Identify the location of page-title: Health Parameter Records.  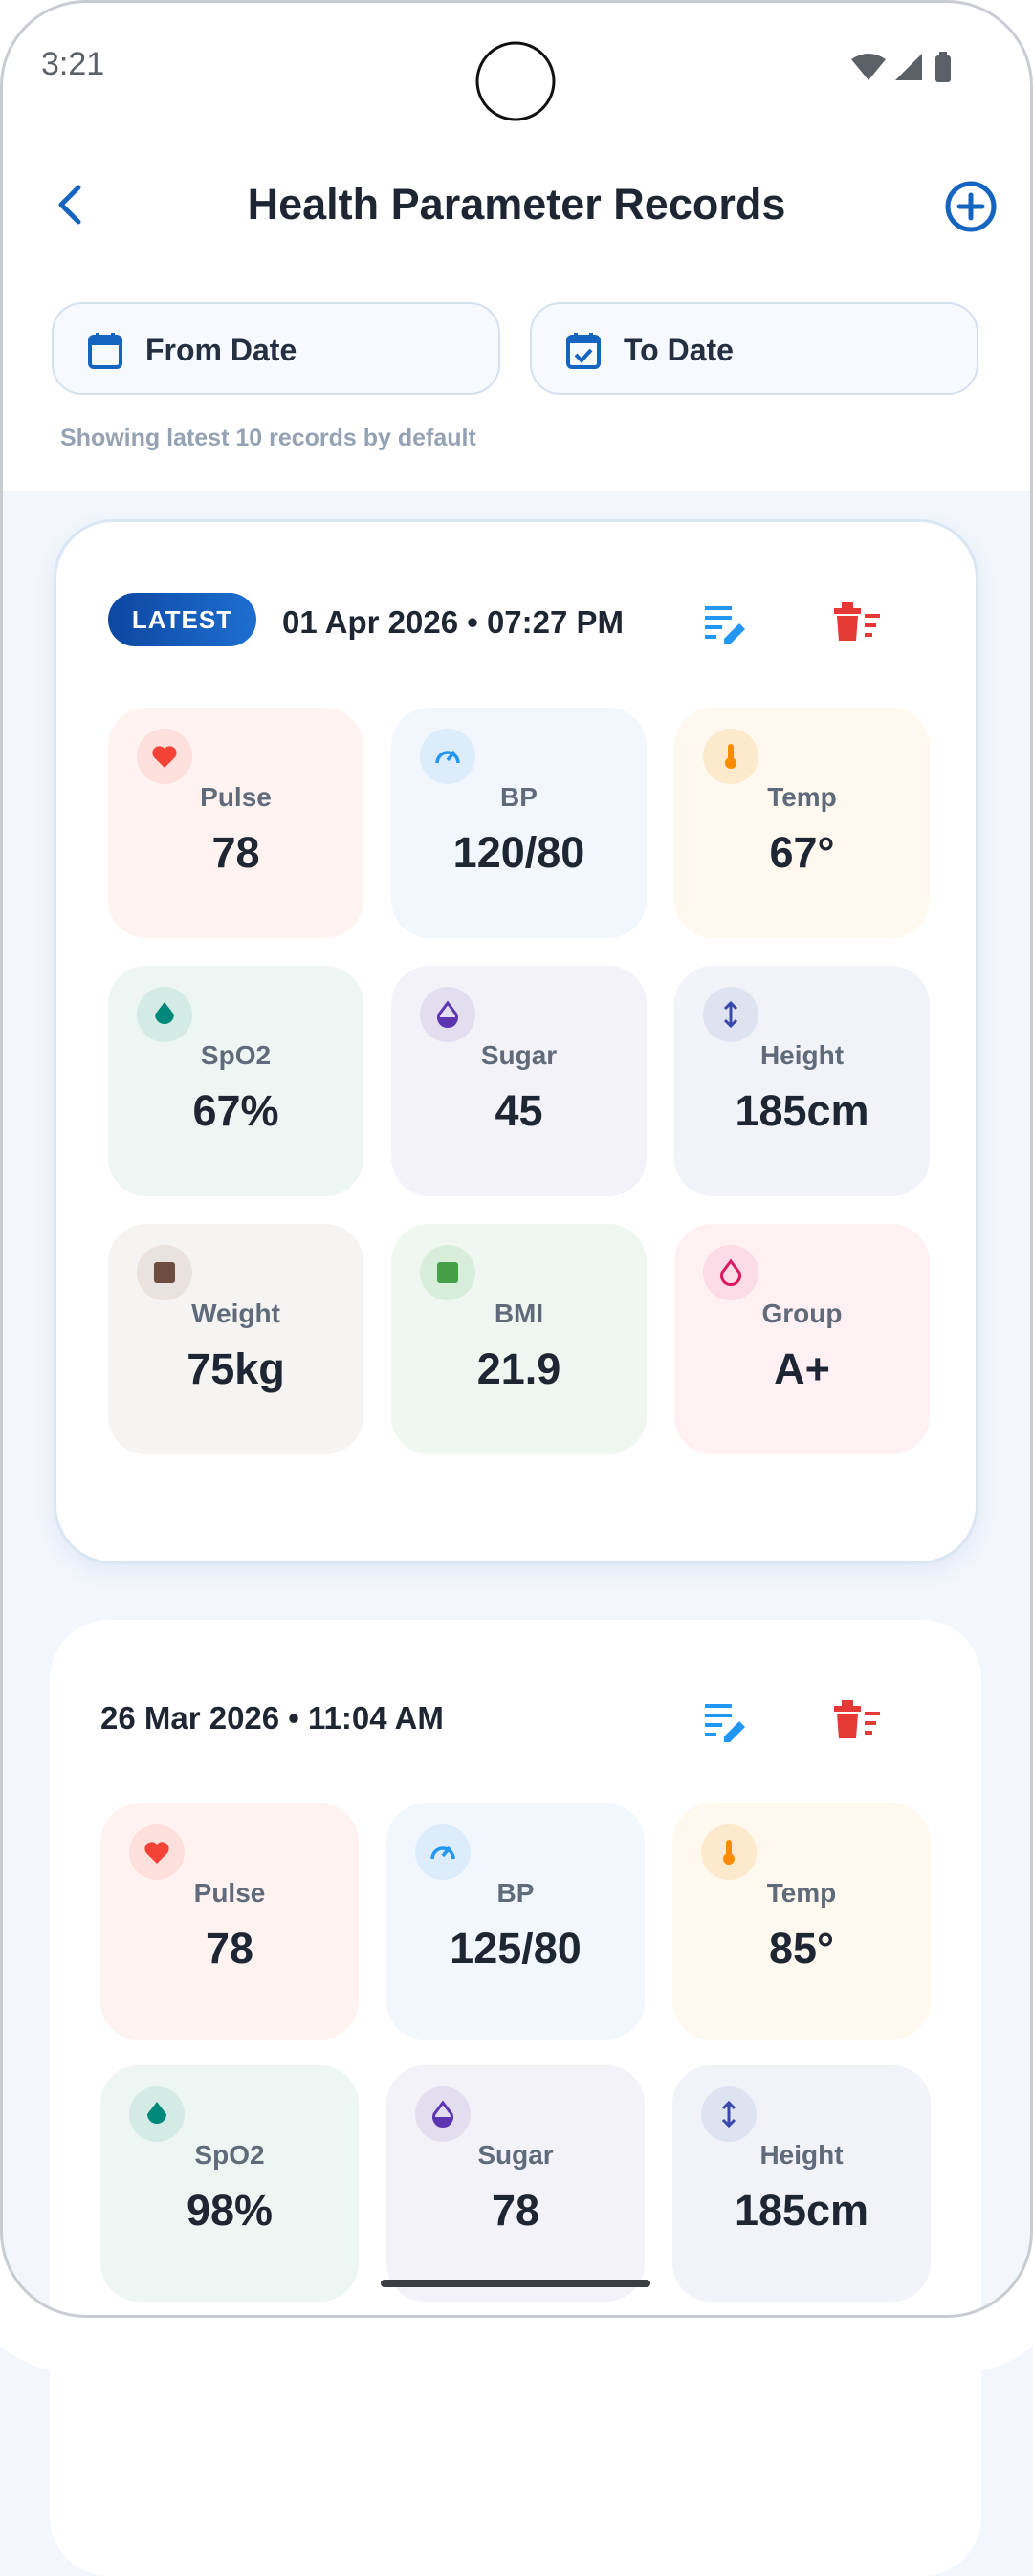
(516, 204).